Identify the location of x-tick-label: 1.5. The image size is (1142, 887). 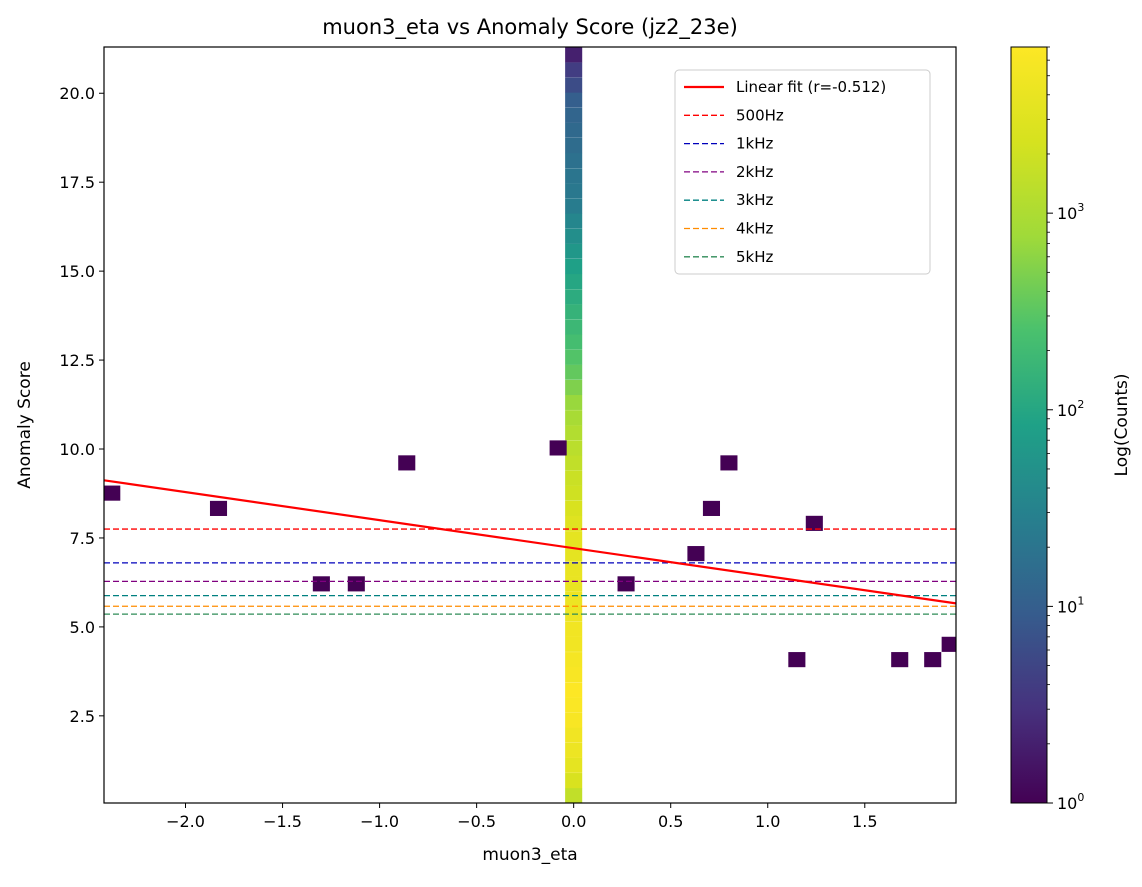
(864, 821).